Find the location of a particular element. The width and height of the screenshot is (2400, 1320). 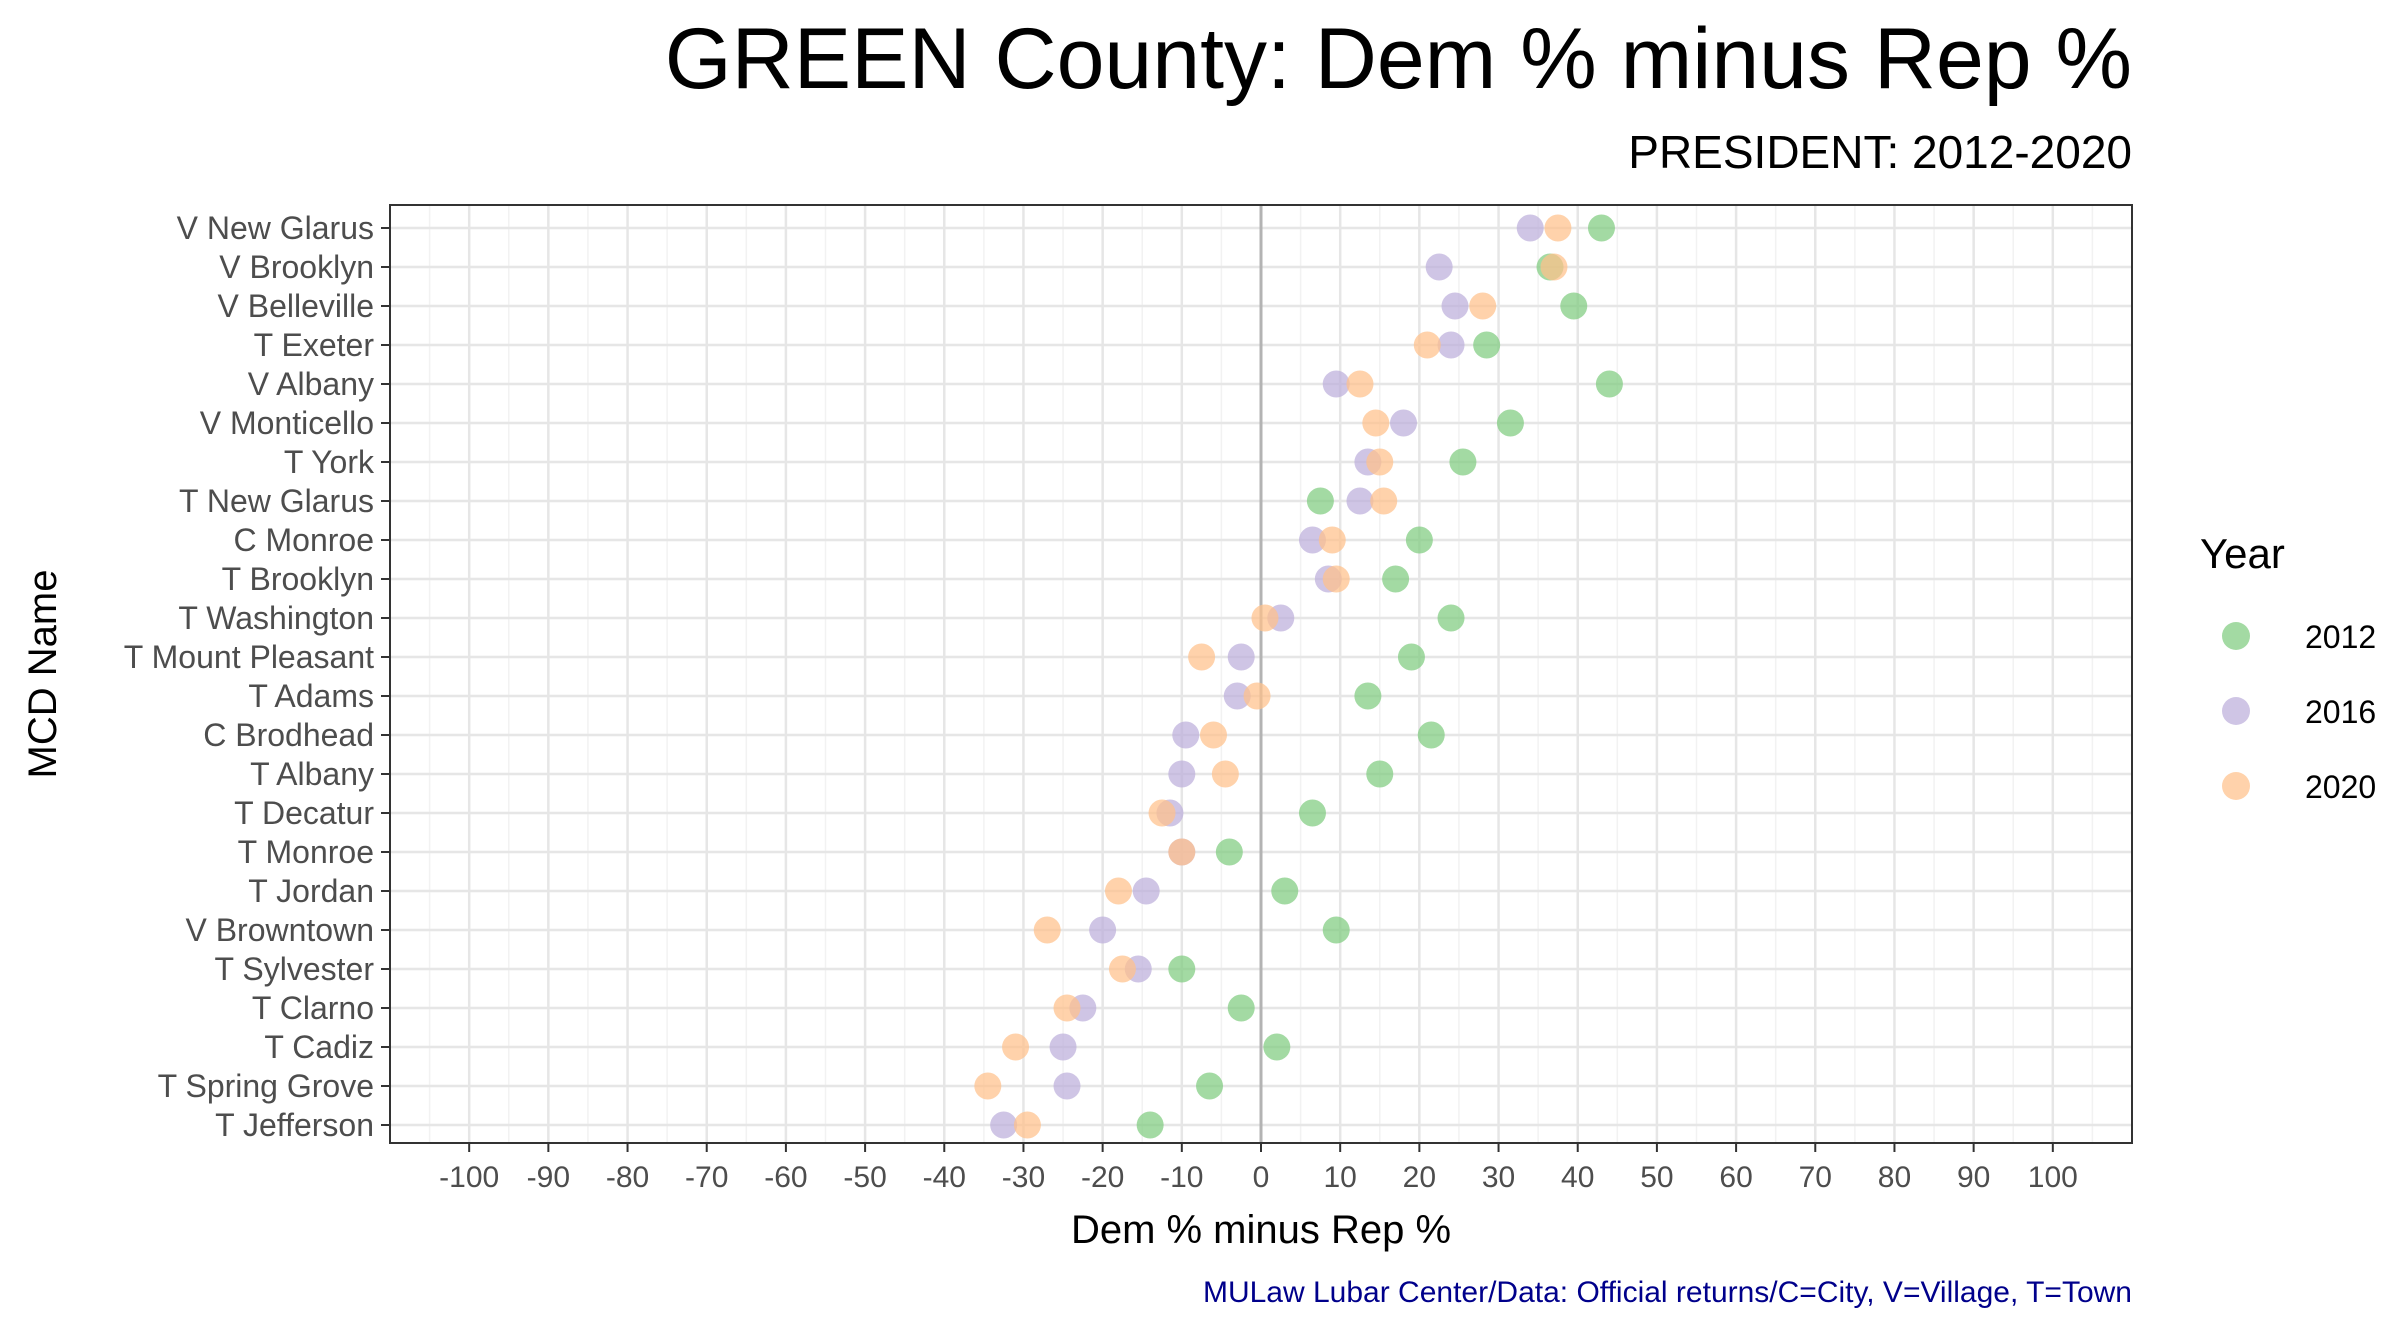

x-tick-label: 70 is located at coordinates (1815, 1177).